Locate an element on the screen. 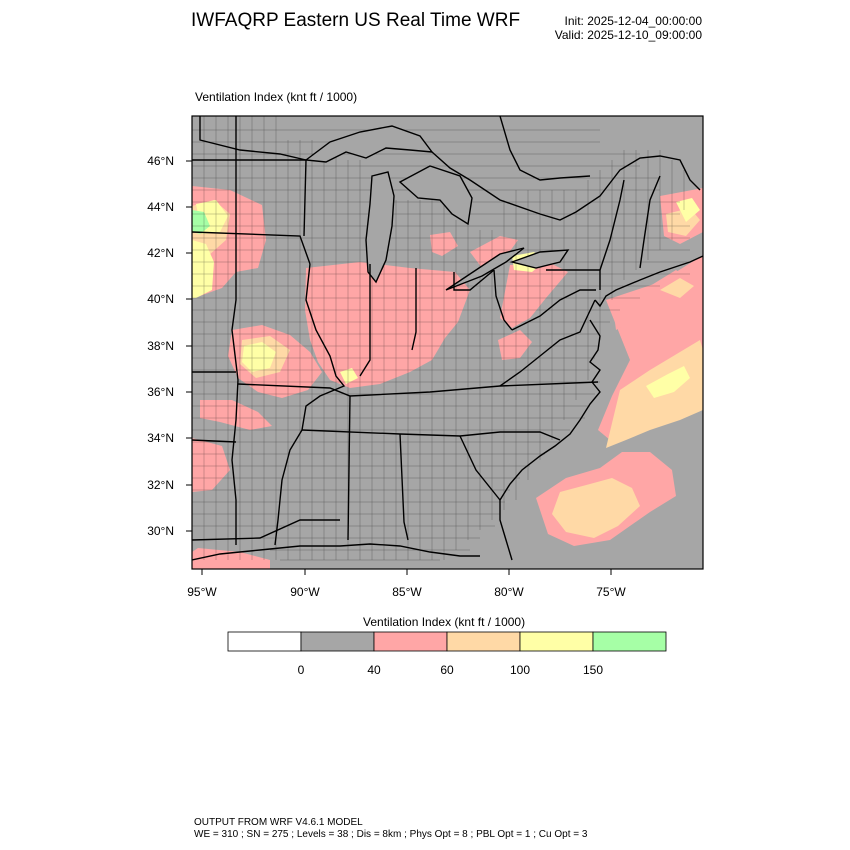 The image size is (850, 850). lon-label: 90°W is located at coordinates (305, 592).